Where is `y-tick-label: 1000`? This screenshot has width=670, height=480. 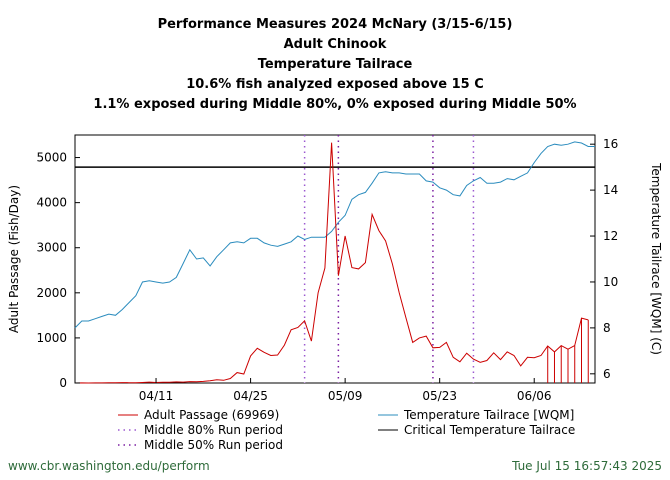 y-tick-label: 1000 is located at coordinates (51, 338).